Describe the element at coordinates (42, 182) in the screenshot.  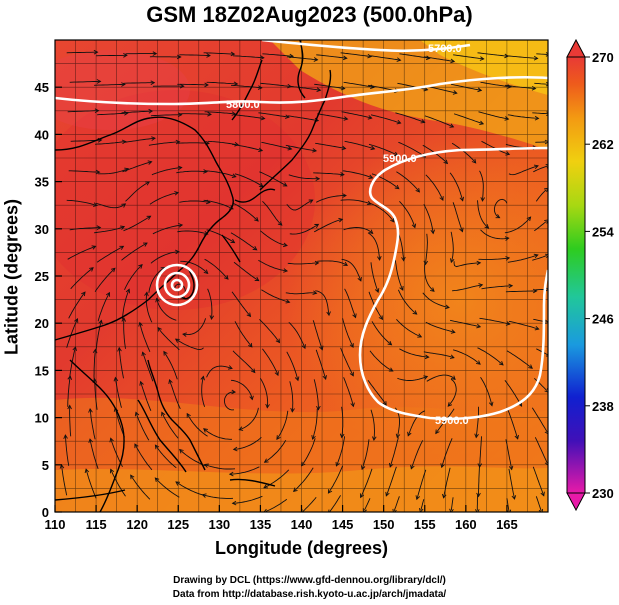
I see `y-tick-label: 35` at that location.